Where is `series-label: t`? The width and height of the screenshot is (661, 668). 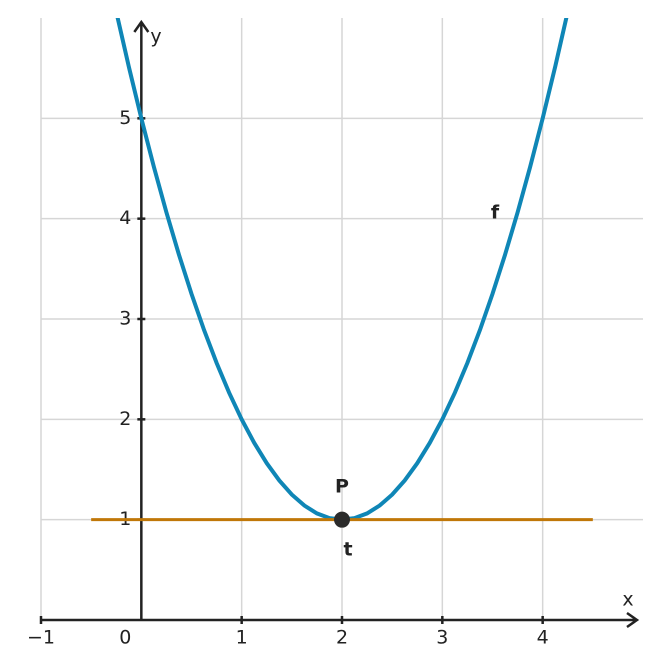
series-label: t is located at coordinates (347, 550).